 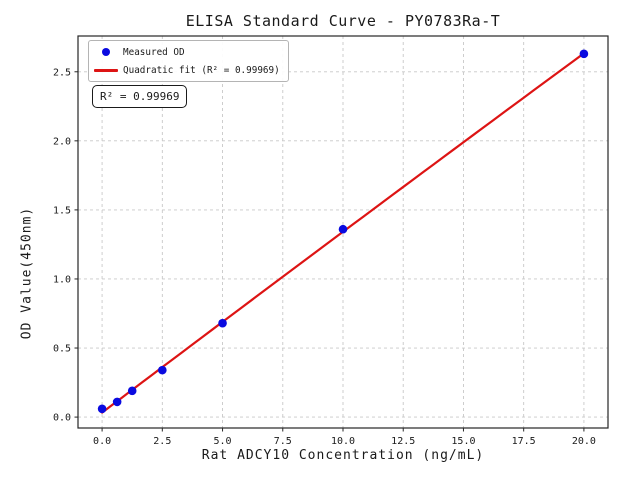 I want to click on y-tick-label: 1.5, so click(x=62, y=210).